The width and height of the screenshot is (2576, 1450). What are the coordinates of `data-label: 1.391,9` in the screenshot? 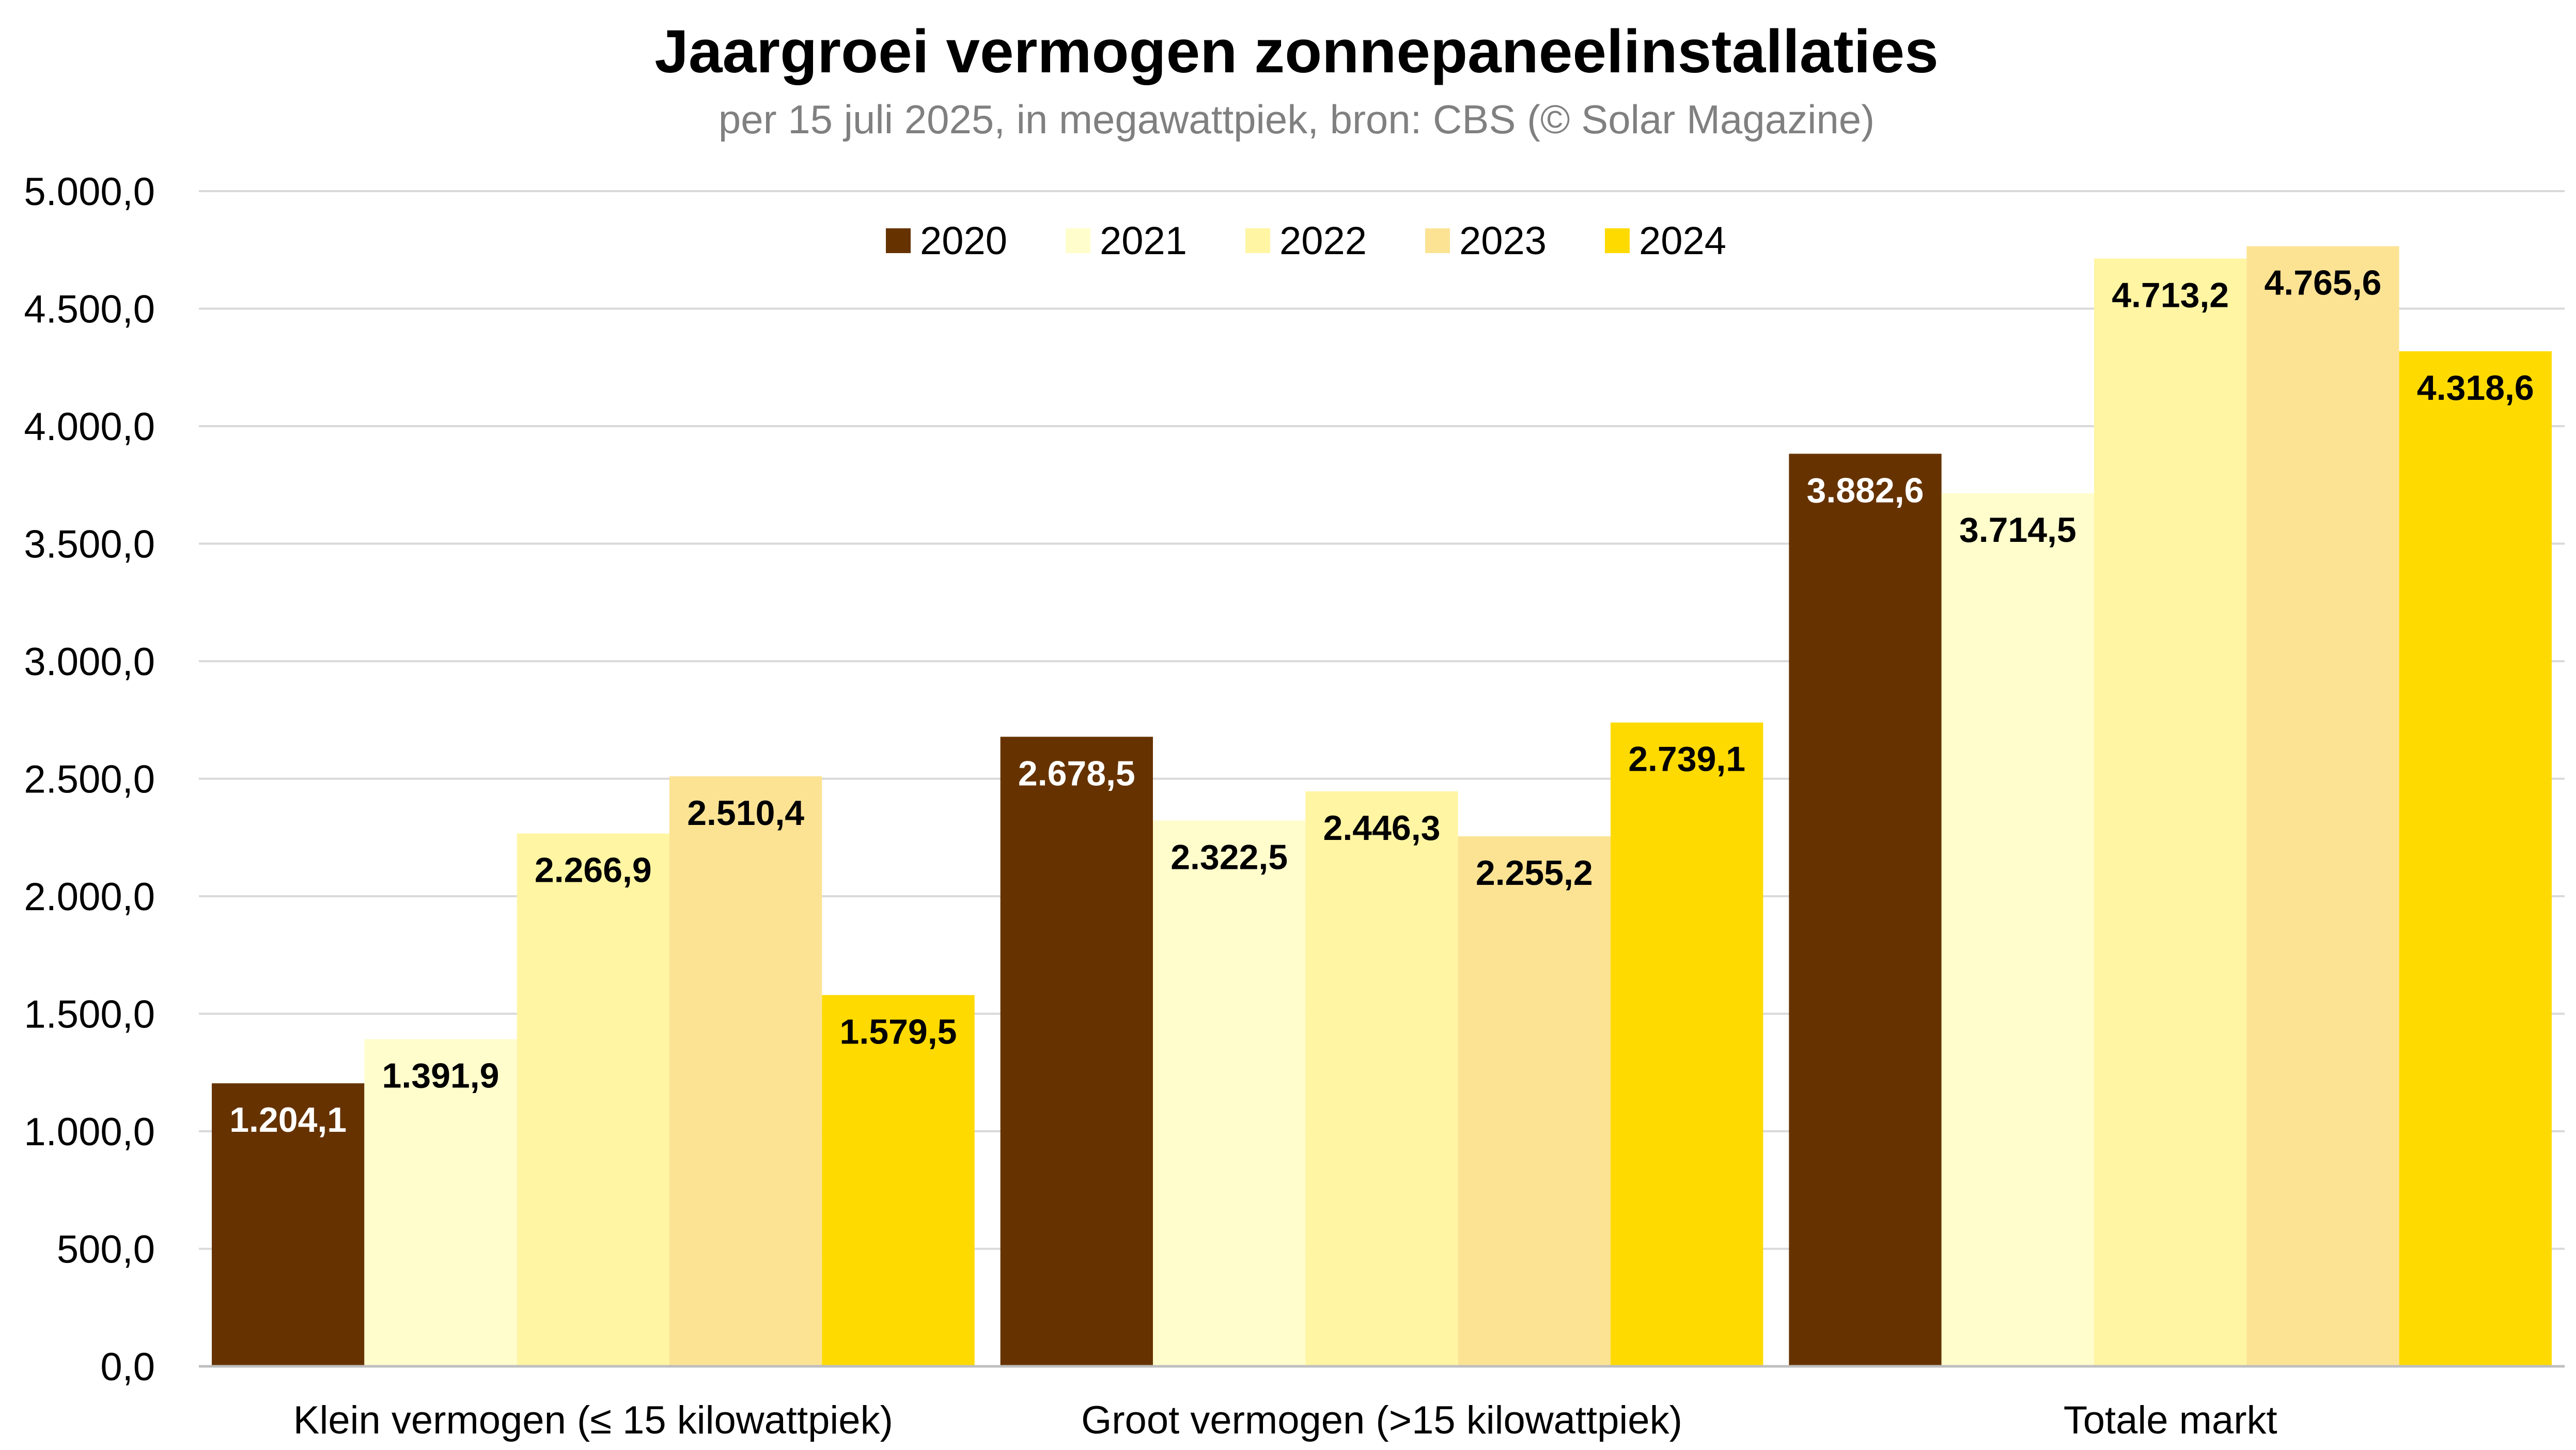 It's located at (441, 1076).